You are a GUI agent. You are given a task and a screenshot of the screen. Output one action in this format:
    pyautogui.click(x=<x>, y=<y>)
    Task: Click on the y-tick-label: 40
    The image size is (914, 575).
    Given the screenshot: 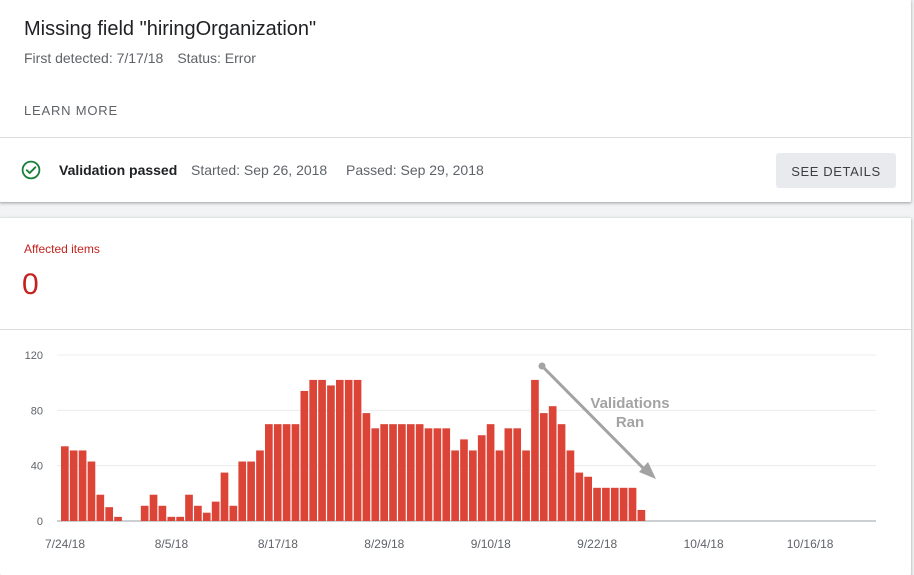 What is the action you would take?
    pyautogui.click(x=37, y=467)
    